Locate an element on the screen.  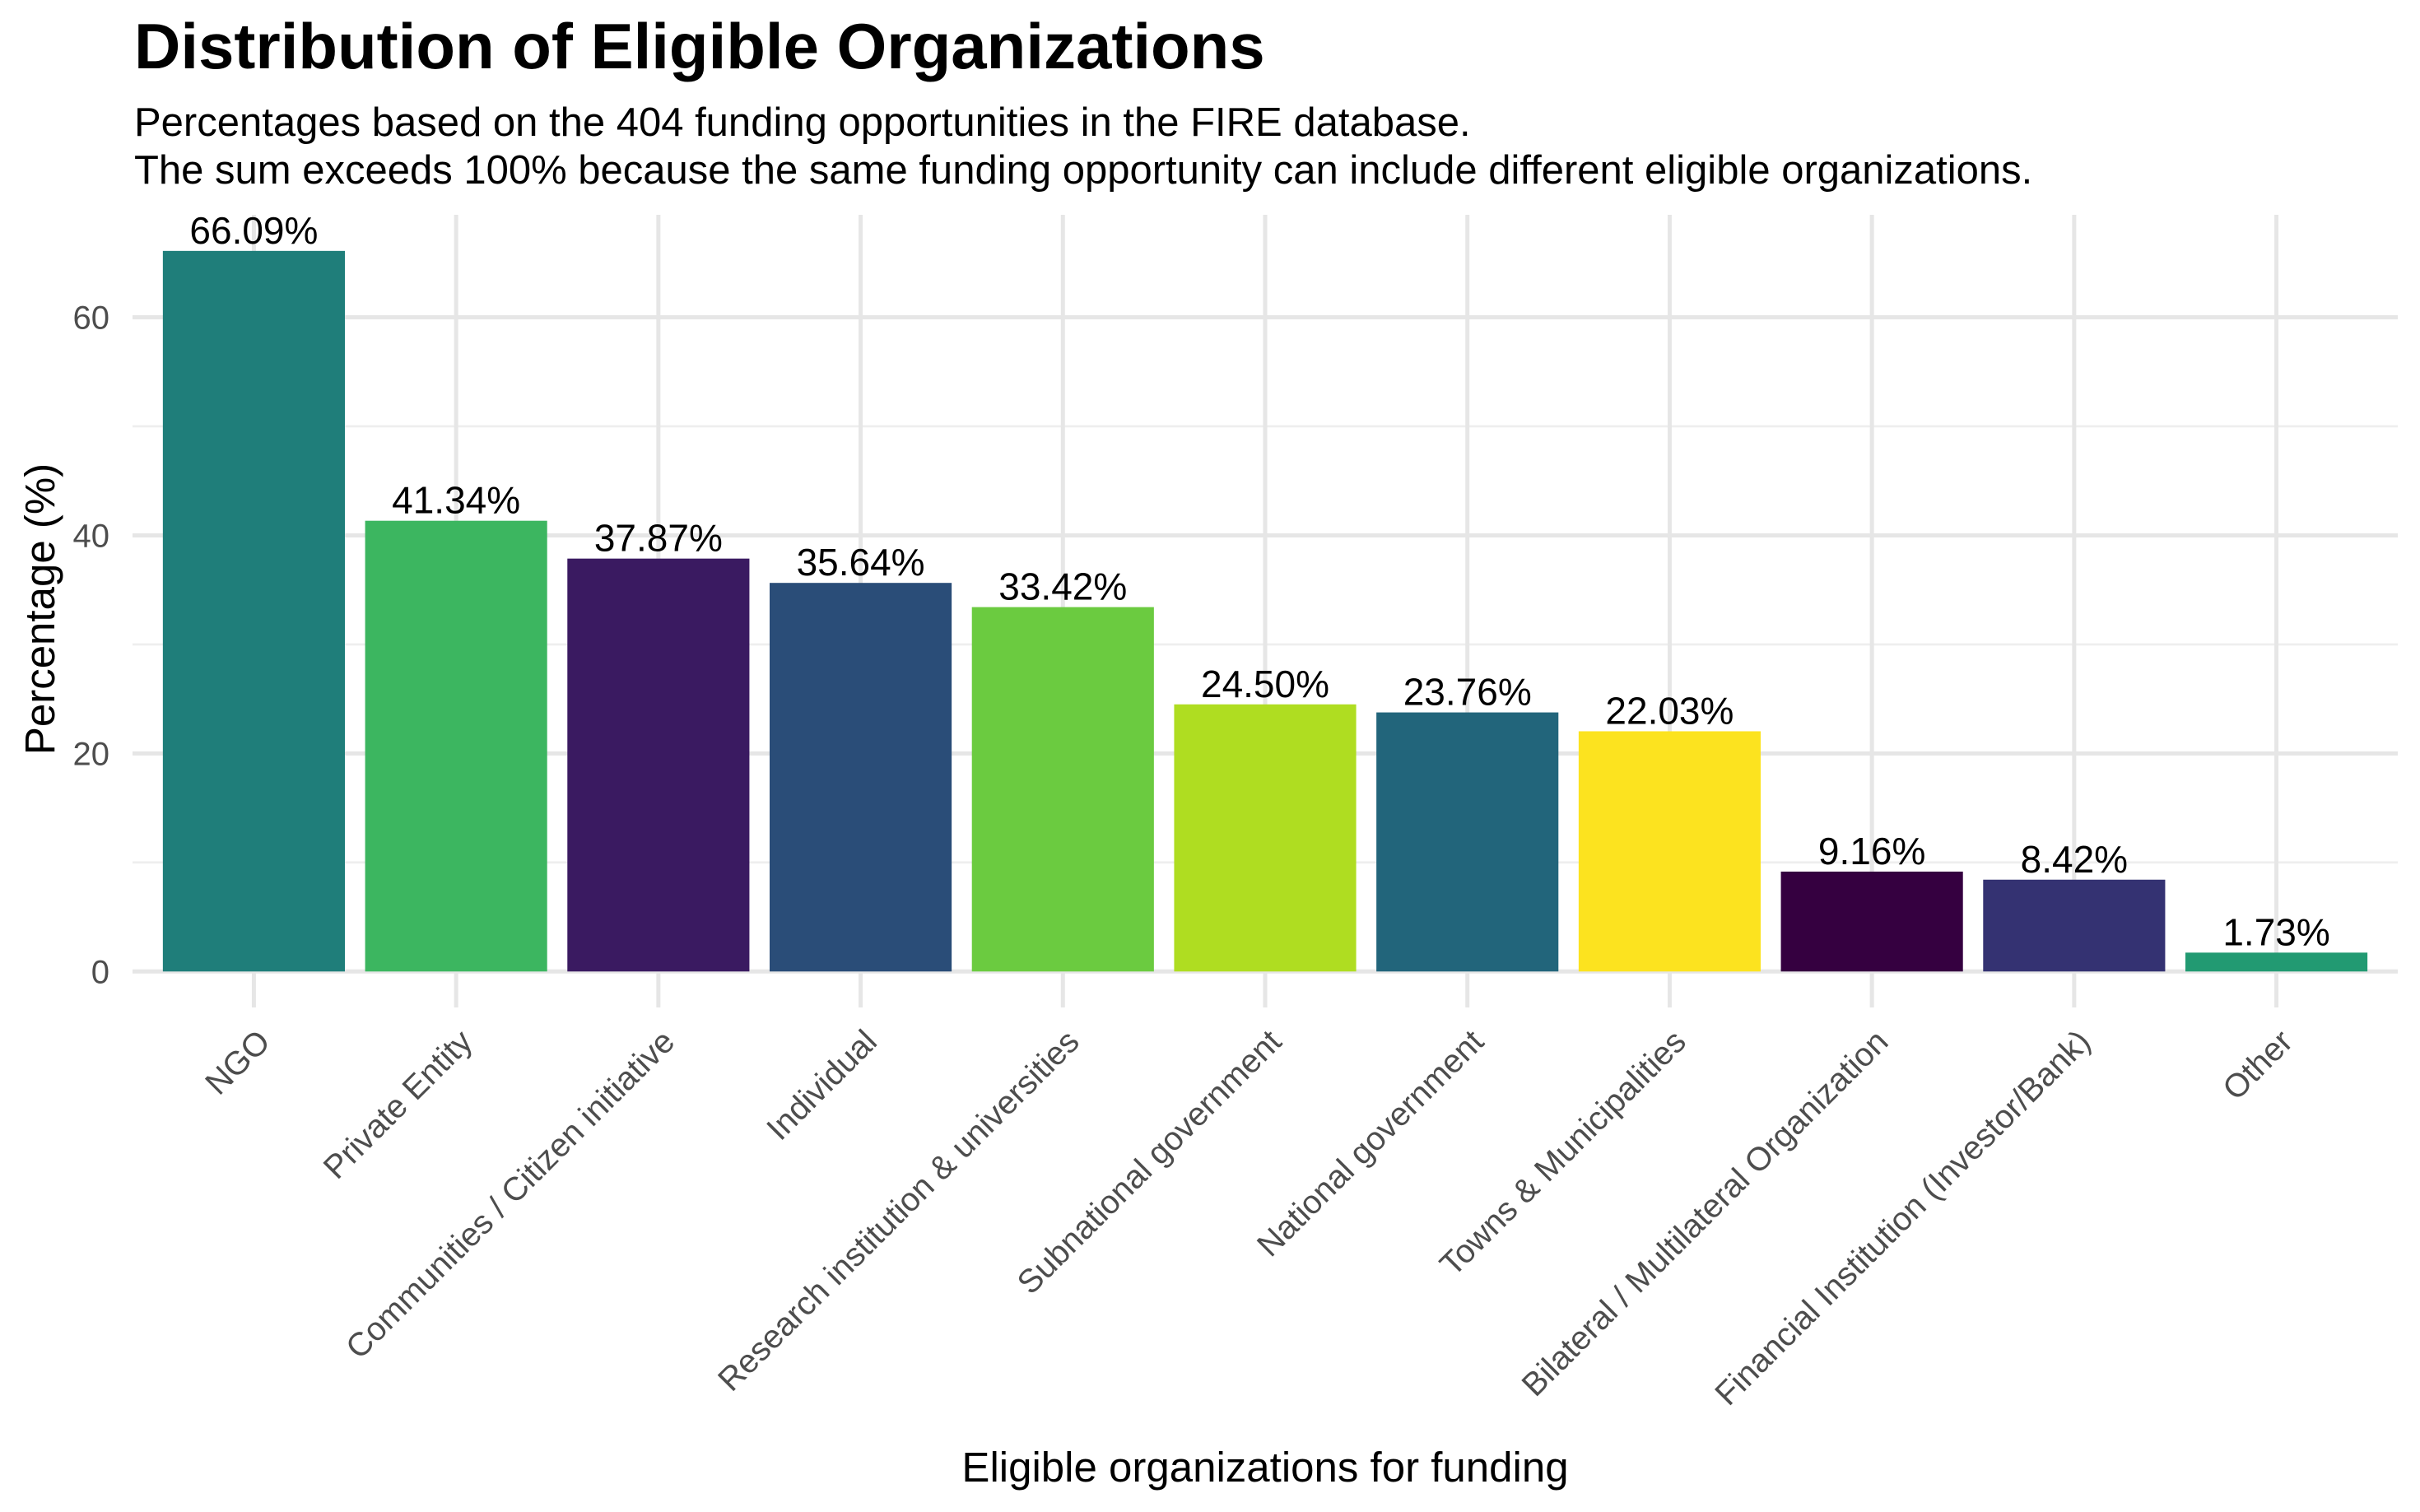
value-label: 24.50% is located at coordinates (1265, 684).